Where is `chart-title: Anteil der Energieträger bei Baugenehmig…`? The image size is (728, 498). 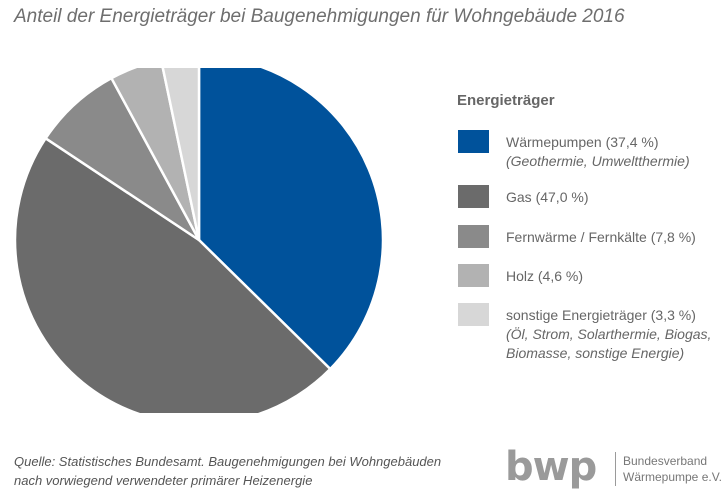
chart-title: Anteil der Energieträger bei Baugenehmig… is located at coordinates (319, 16).